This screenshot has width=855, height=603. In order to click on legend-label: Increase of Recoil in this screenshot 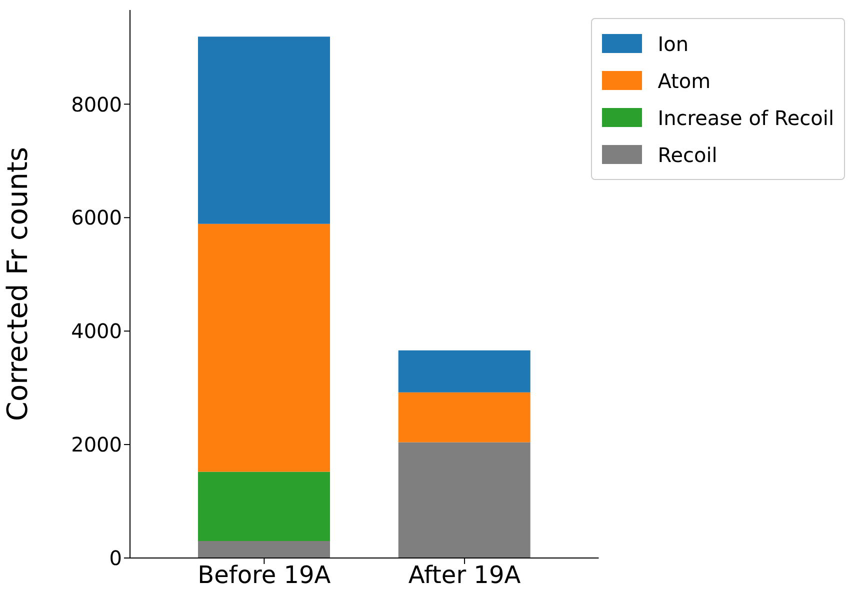, I will do `click(746, 118)`.